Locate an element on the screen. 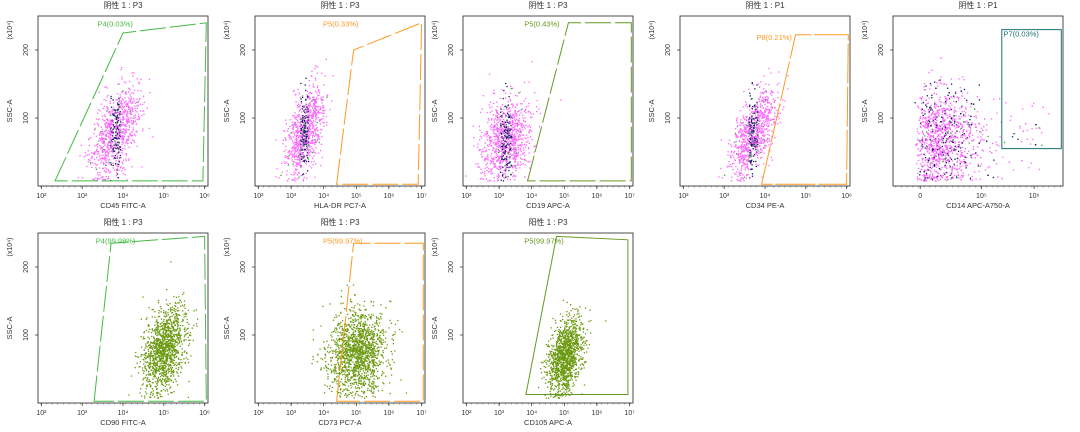 This screenshot has height=432, width=1080. plot-title: 阴性 1 : P3 is located at coordinates (123, 5).